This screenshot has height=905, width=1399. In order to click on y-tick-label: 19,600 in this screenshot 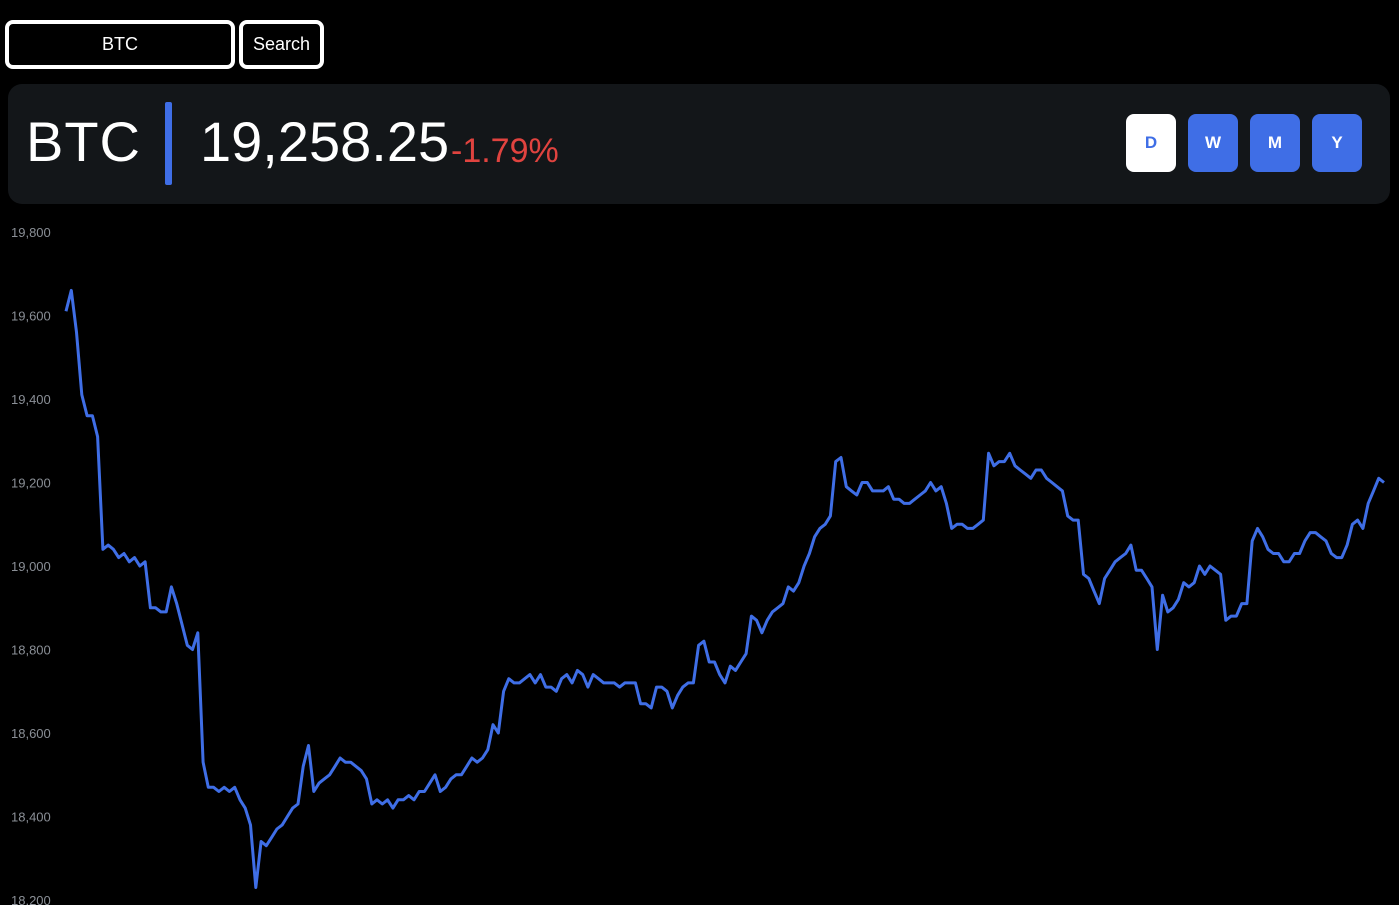, I will do `click(31, 316)`.